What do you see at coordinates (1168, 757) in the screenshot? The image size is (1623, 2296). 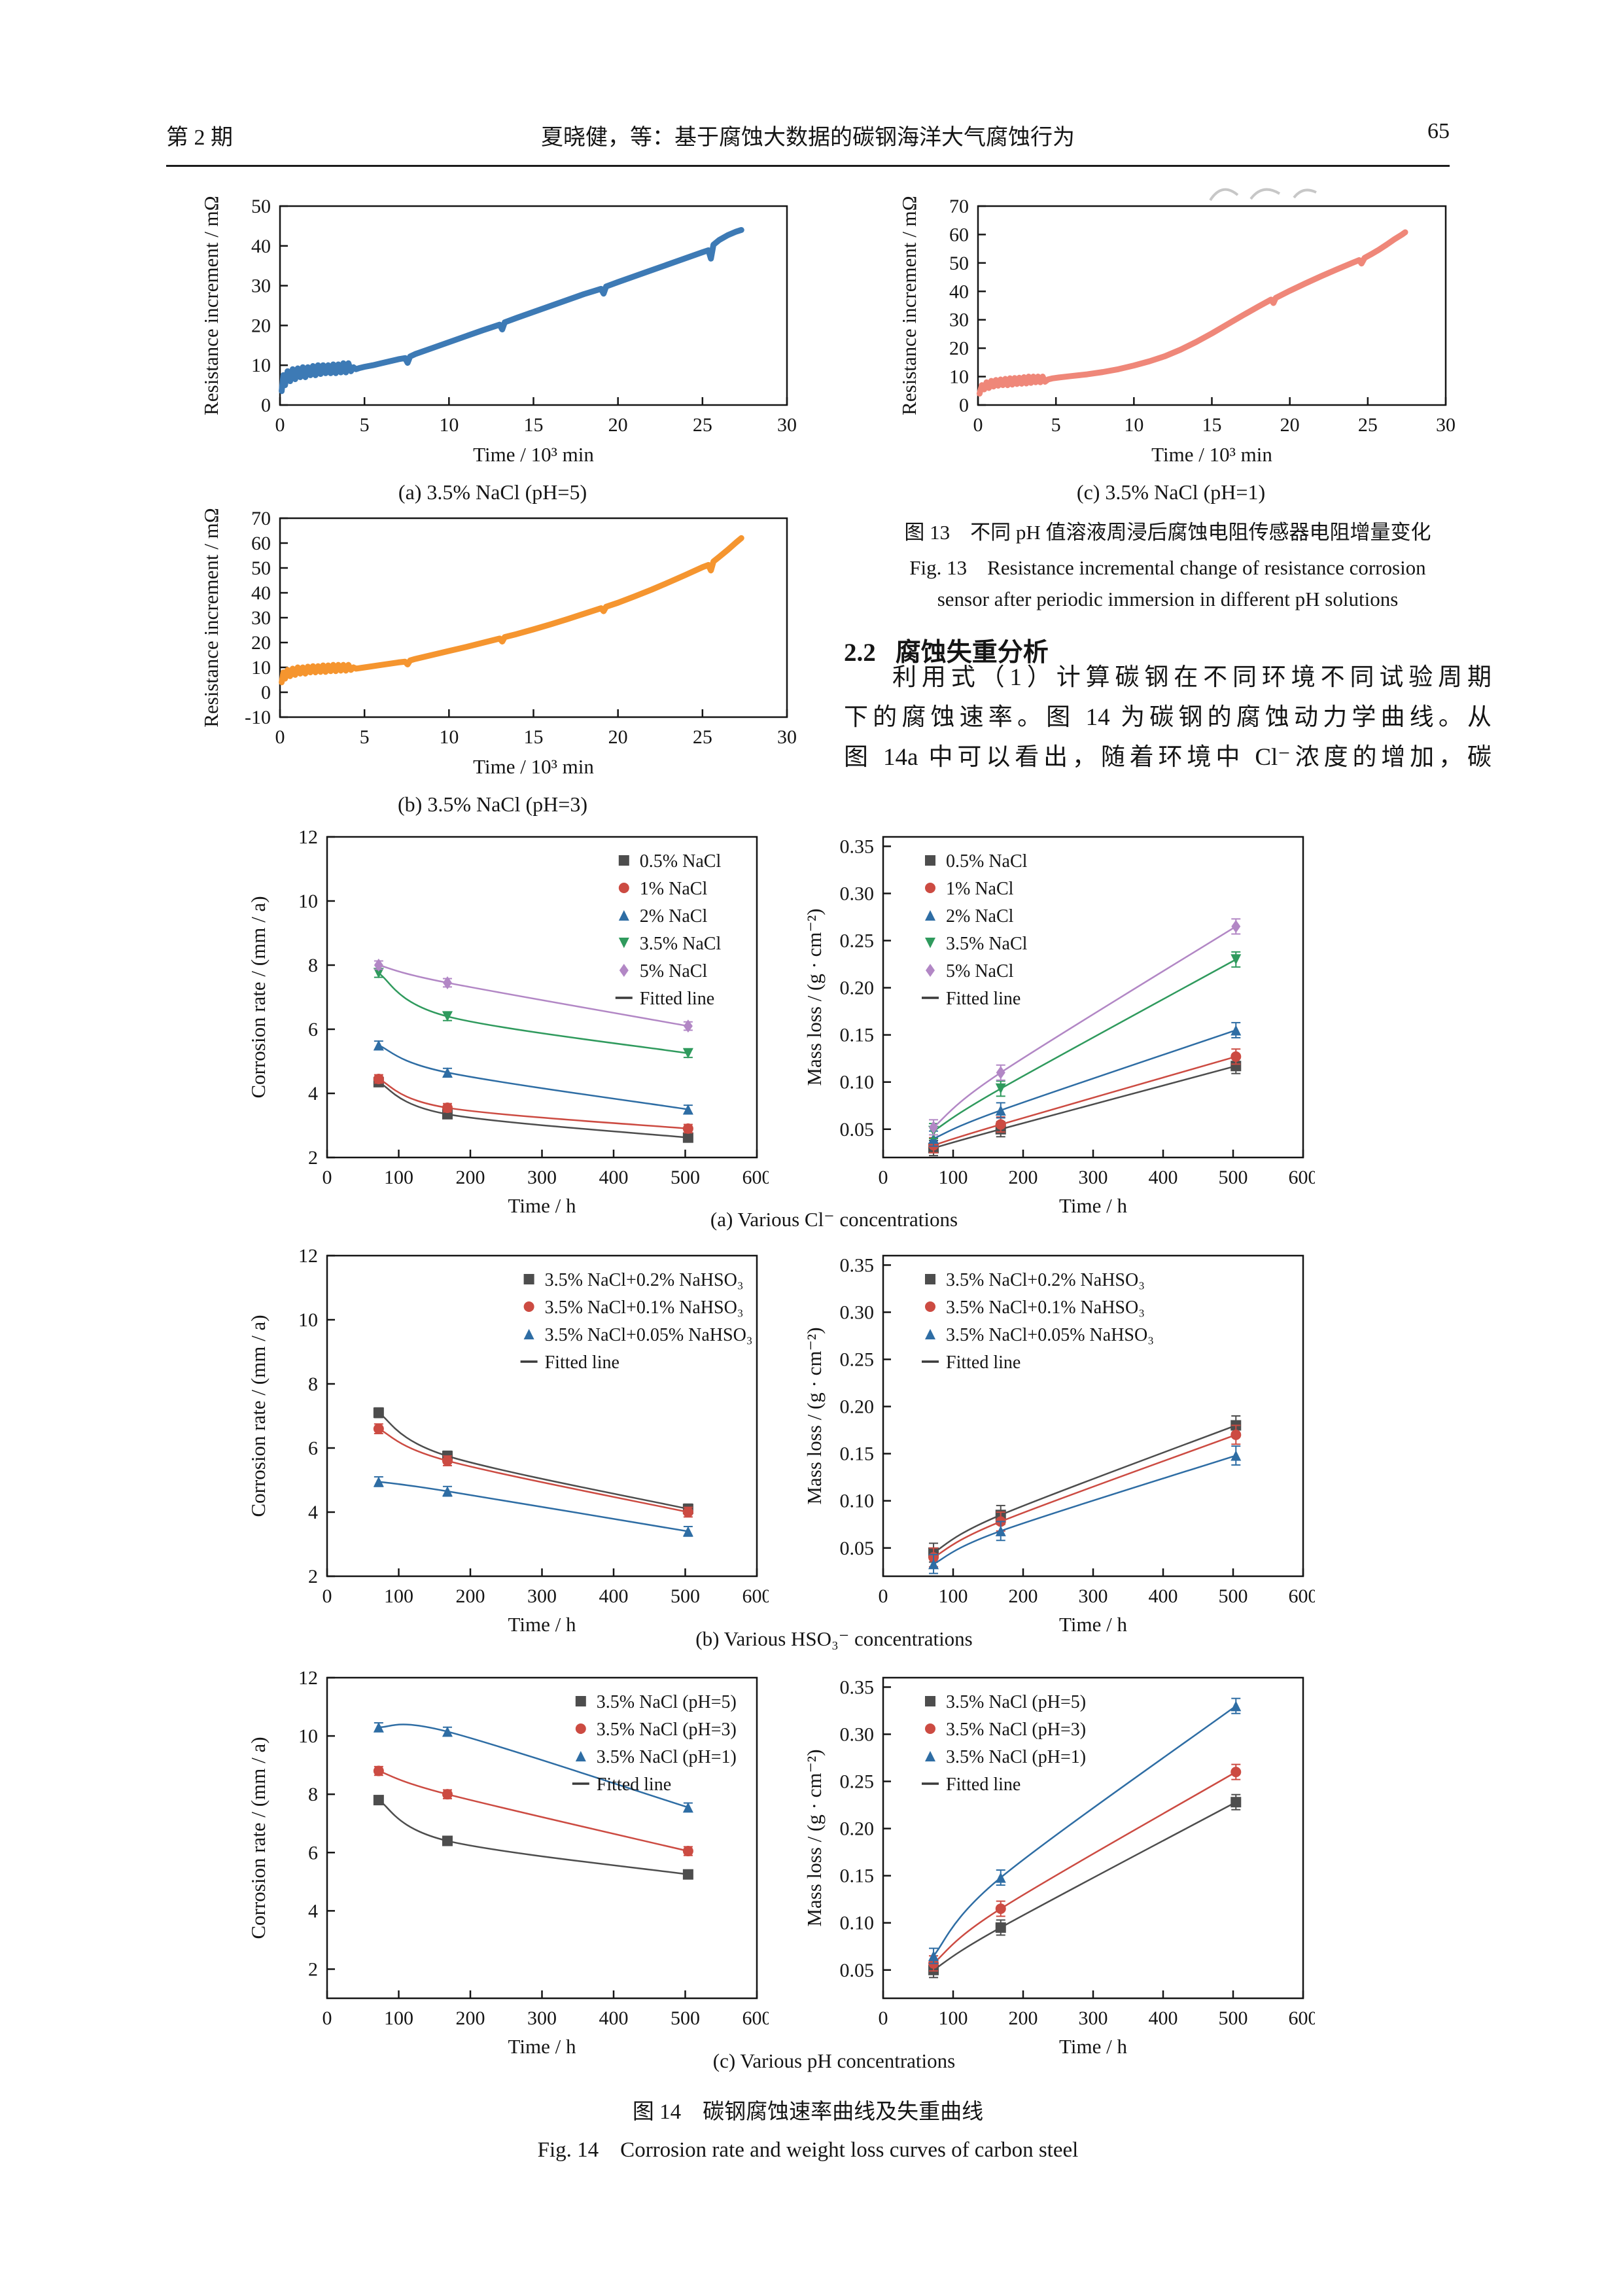 I see `paragraph-line: 图 14a 中可以看出，随着环境中 Cl⁻浓度的增加，碳` at bounding box center [1168, 757].